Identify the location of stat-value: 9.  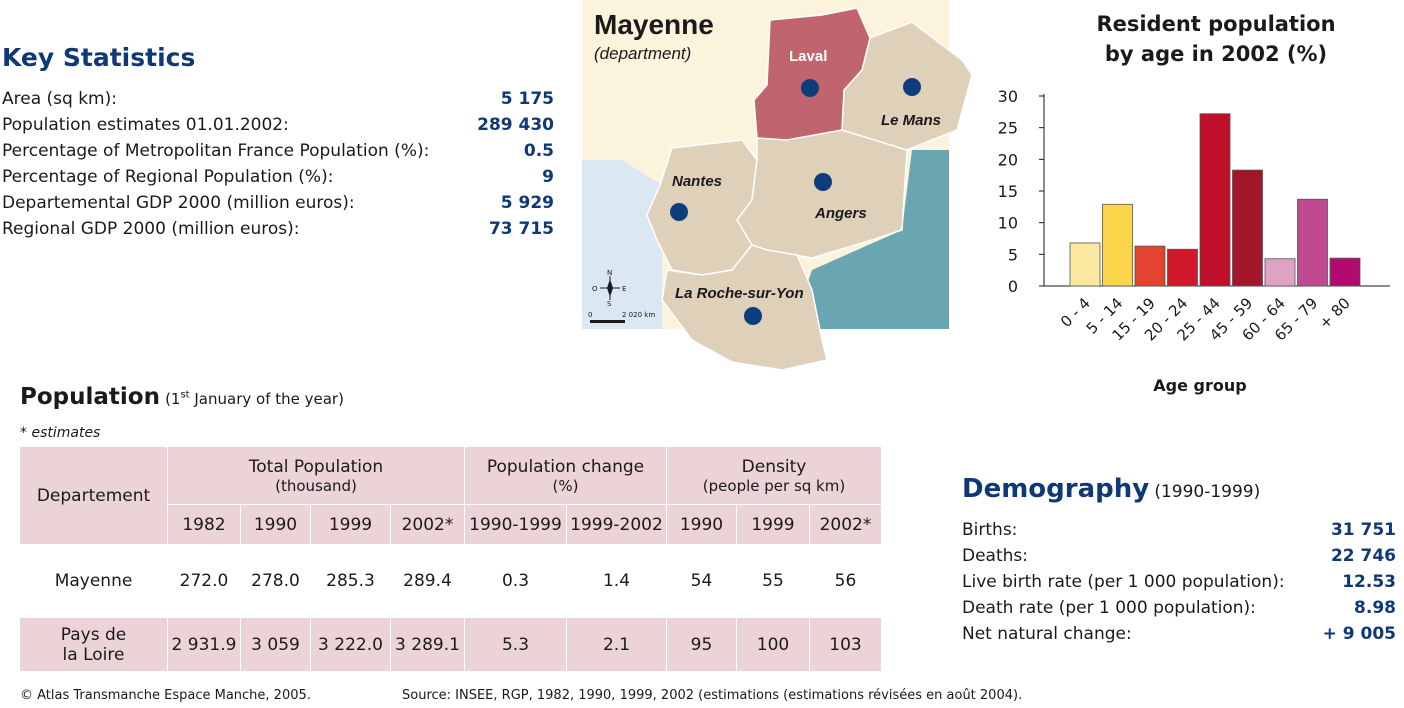
(548, 177).